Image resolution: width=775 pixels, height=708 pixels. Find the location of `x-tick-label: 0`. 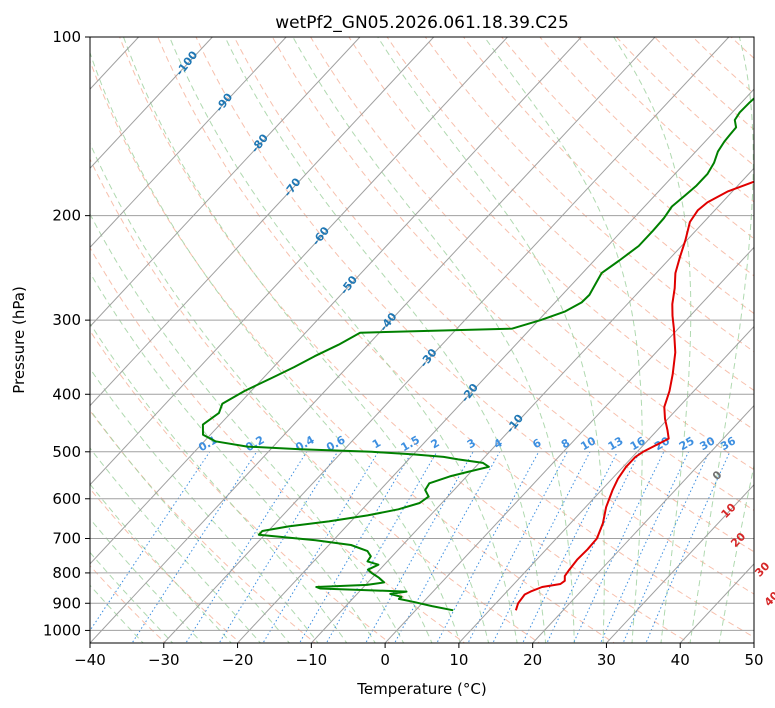

x-tick-label: 0 is located at coordinates (385, 660).